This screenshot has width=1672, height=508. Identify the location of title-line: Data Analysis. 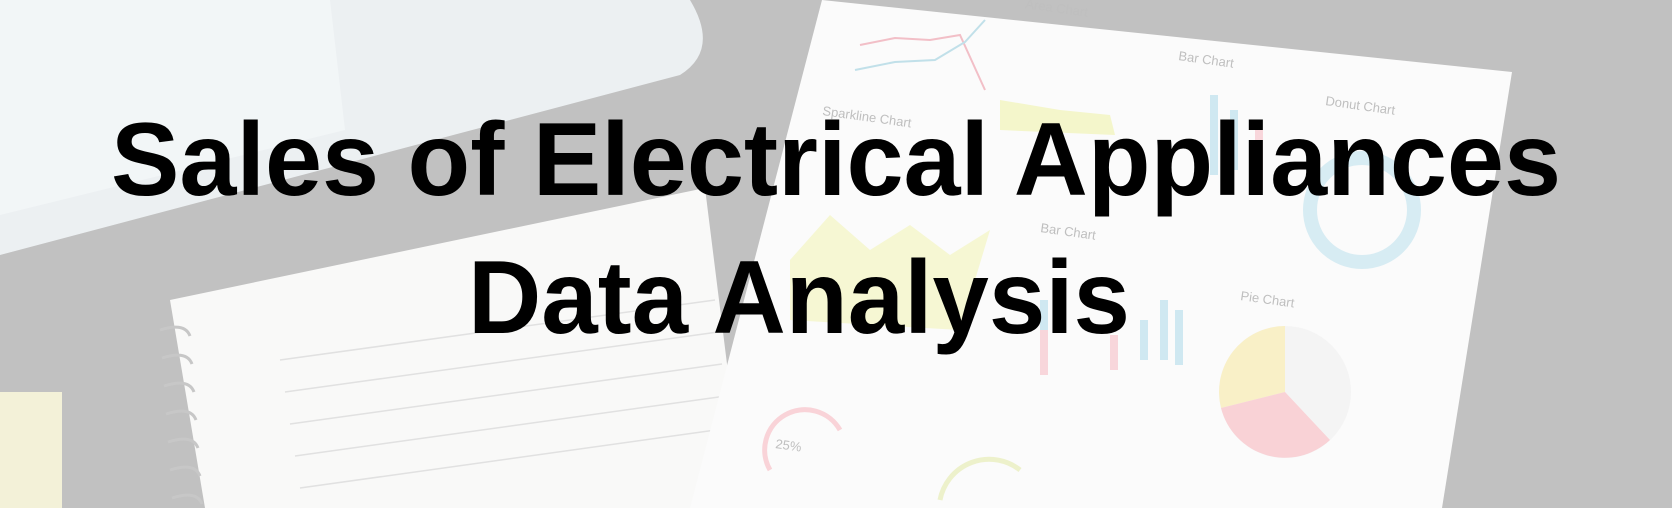
(799, 298).